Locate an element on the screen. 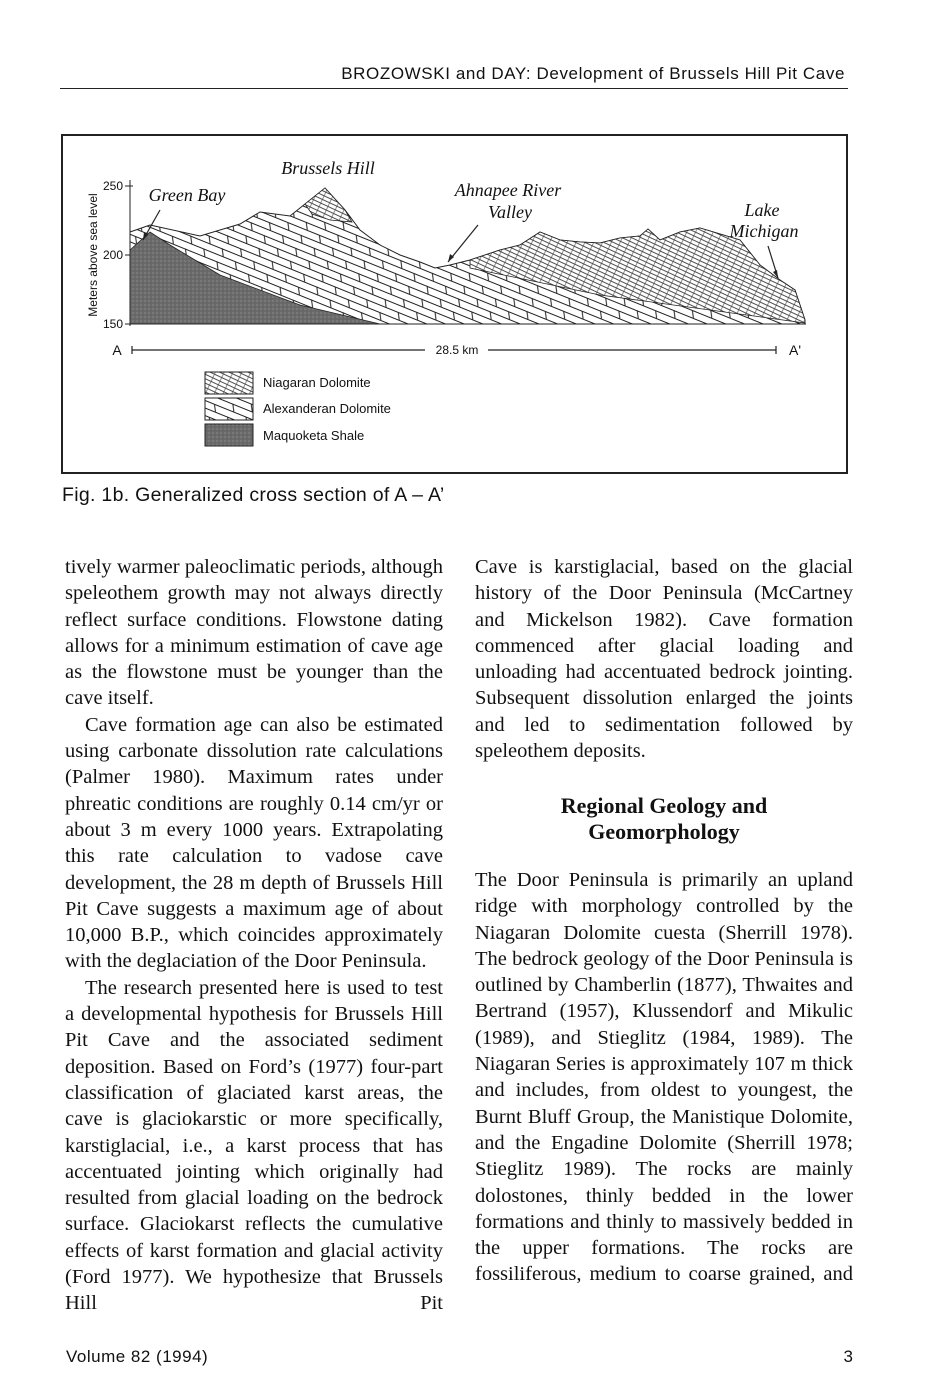  label: Valley is located at coordinates (510, 212).